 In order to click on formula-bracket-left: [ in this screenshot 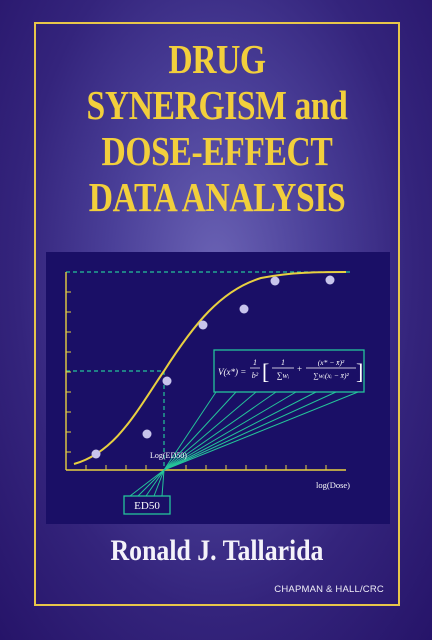, I will do `click(265, 371)`.